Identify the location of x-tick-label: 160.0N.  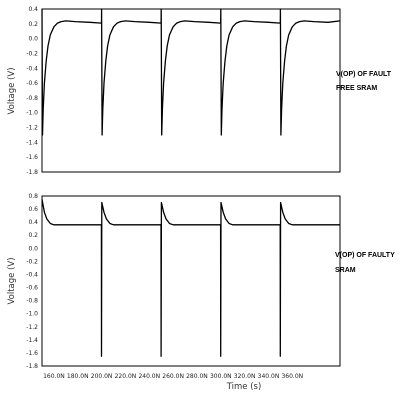
(54, 376).